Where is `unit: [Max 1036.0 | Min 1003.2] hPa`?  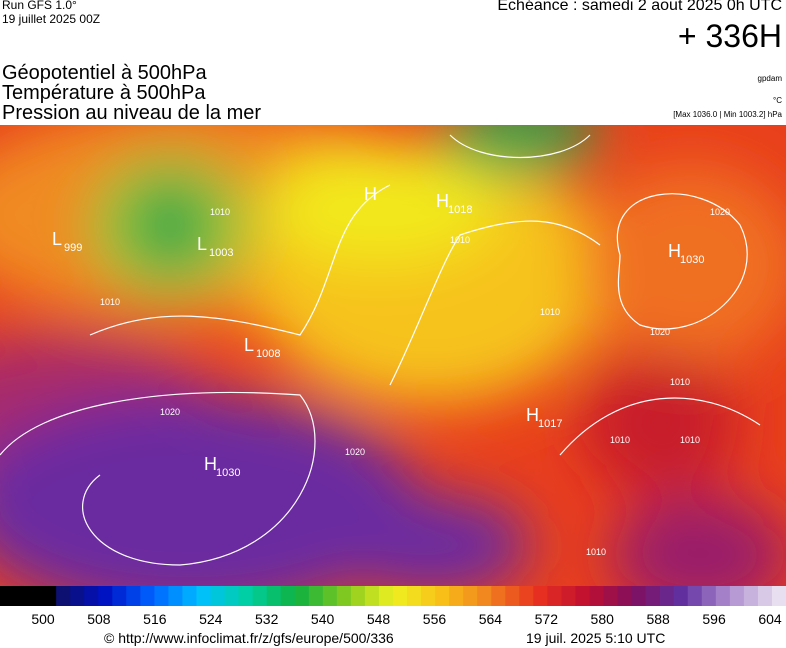
unit: [Max 1036.0 | Min 1003.2] hPa is located at coordinates (727, 114).